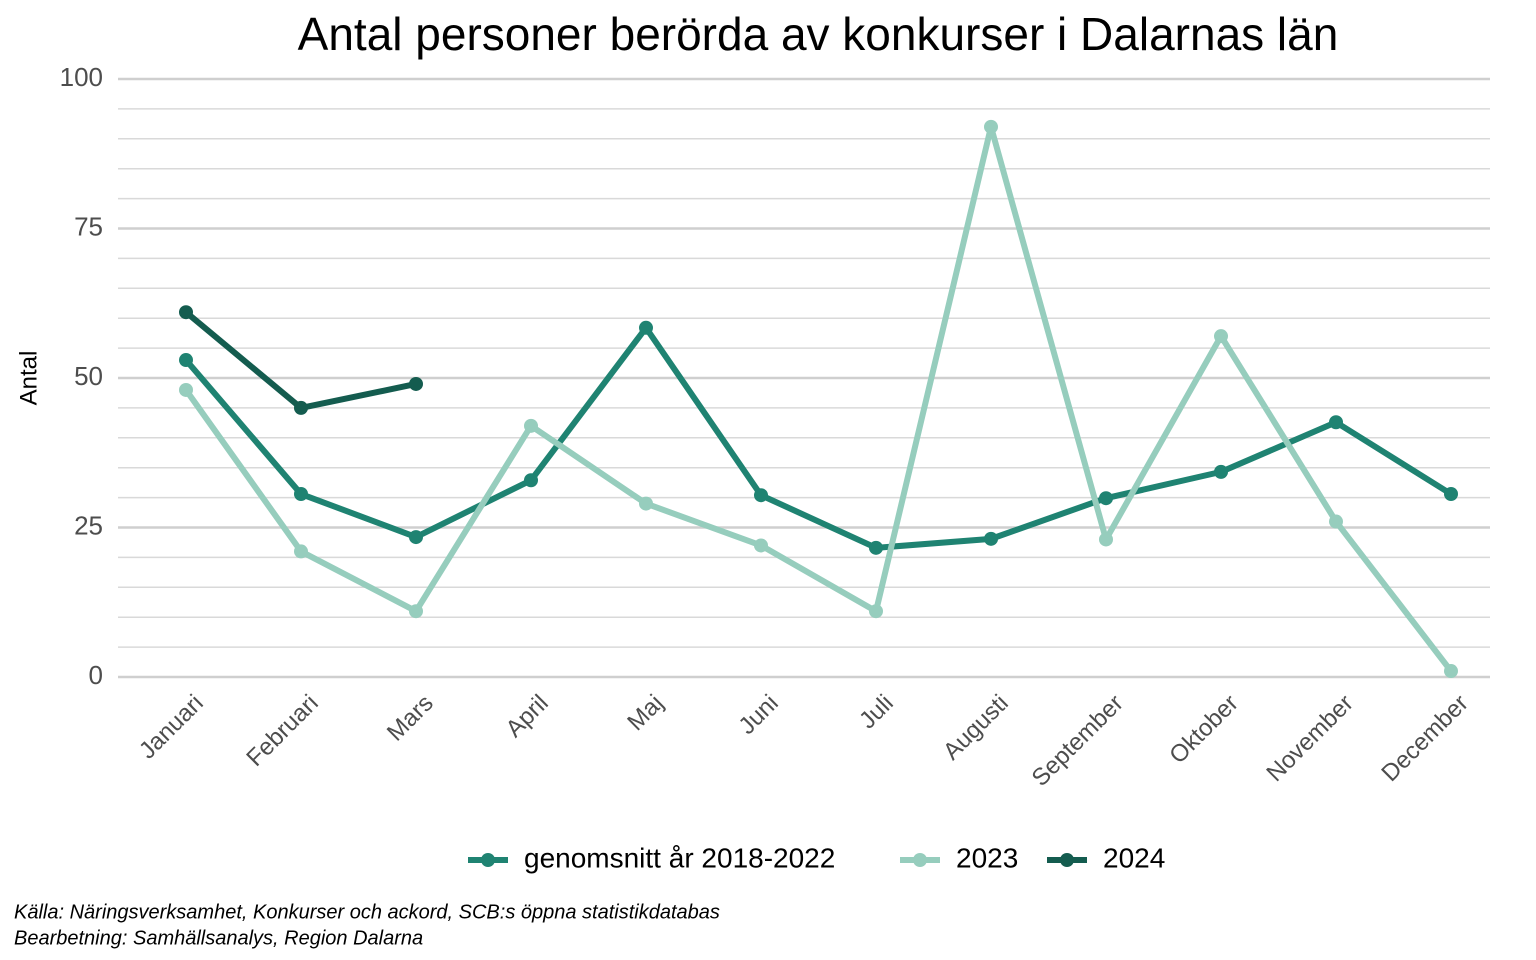 This screenshot has width=1536, height=960. I want to click on legend-label: genomsnitt år 2018-2022, so click(679, 857).